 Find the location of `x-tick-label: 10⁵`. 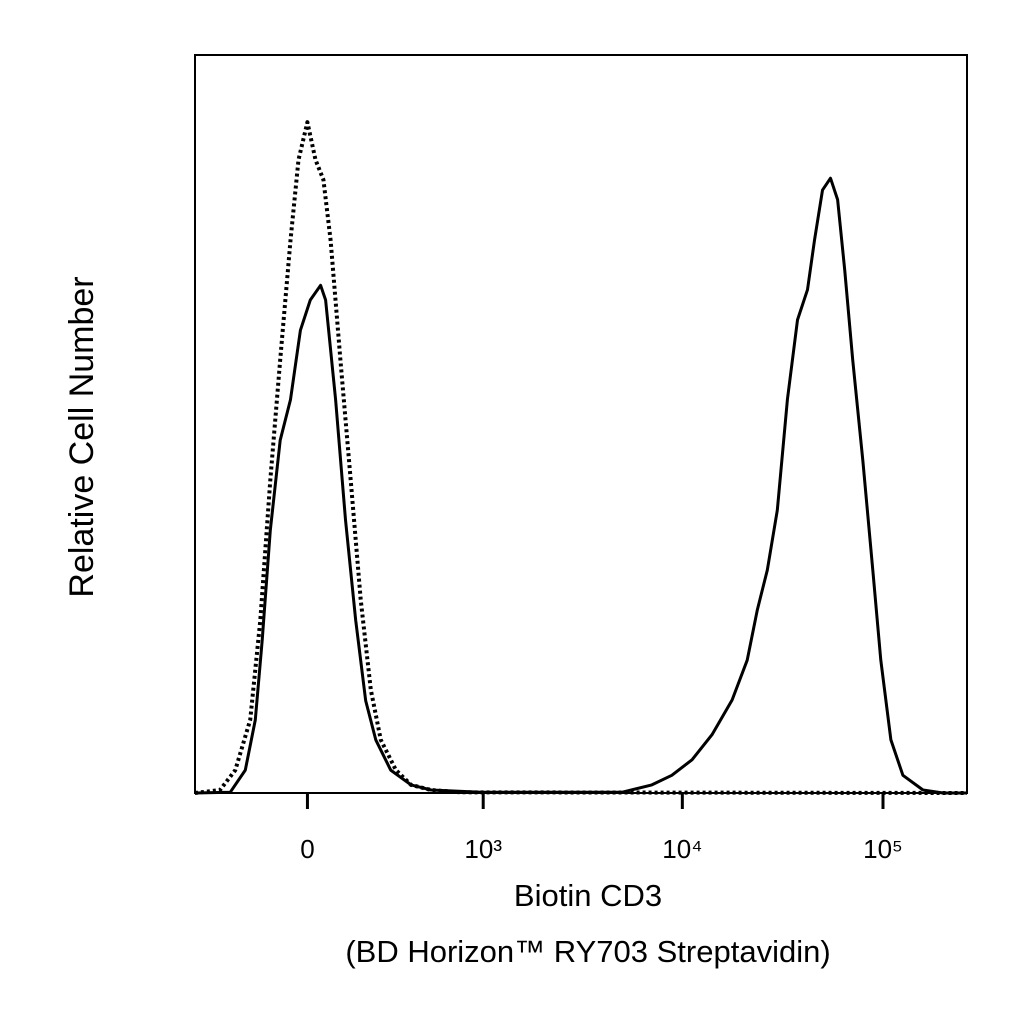

x-tick-label: 10⁵ is located at coordinates (883, 849).